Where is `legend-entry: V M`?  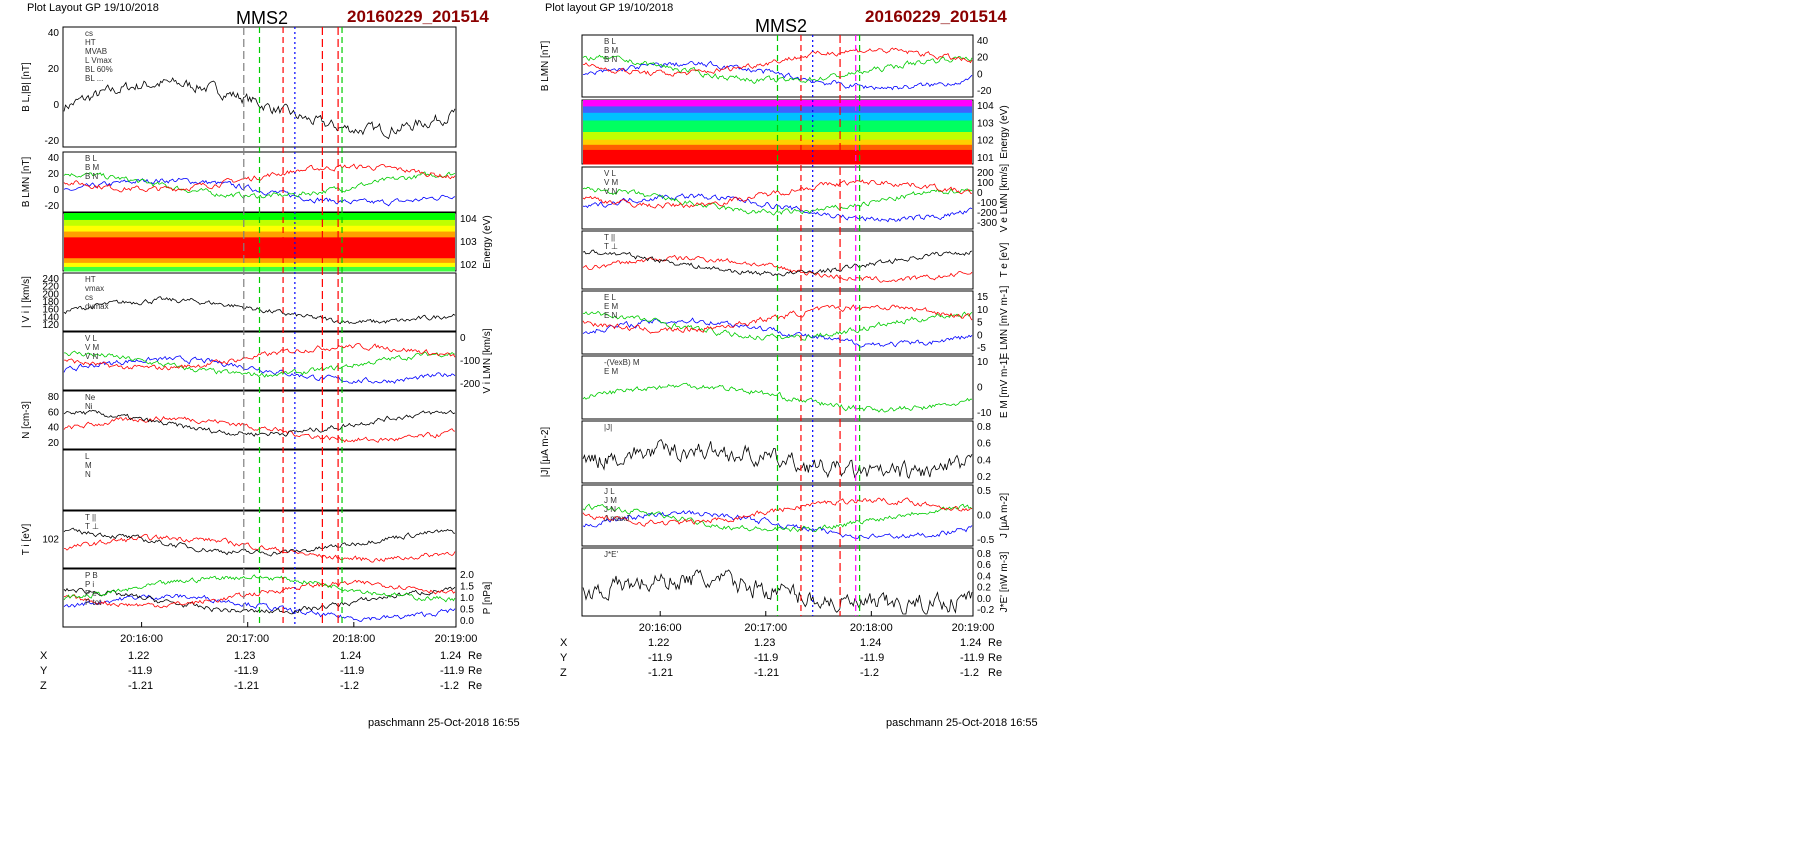
legend-entry: V M is located at coordinates (92, 347).